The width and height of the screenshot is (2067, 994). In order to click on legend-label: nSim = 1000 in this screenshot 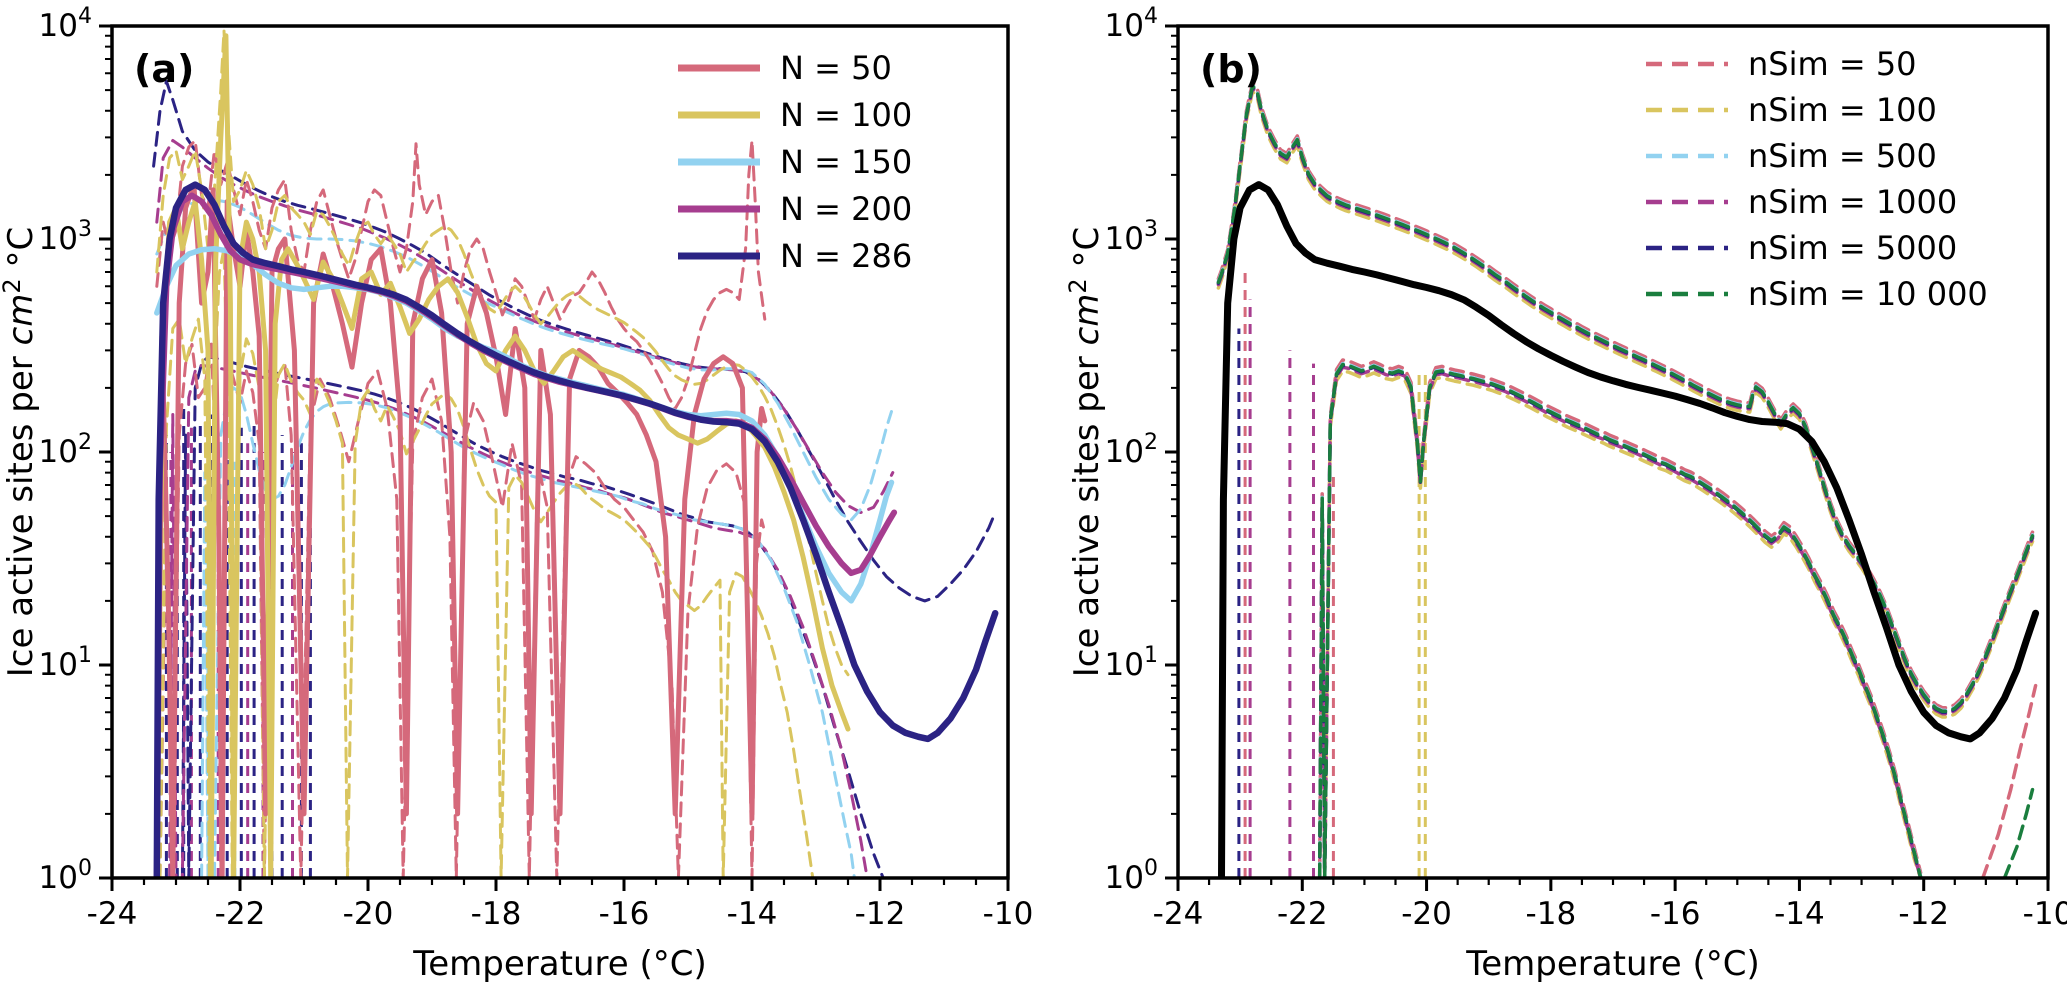, I will do `click(1852, 202)`.